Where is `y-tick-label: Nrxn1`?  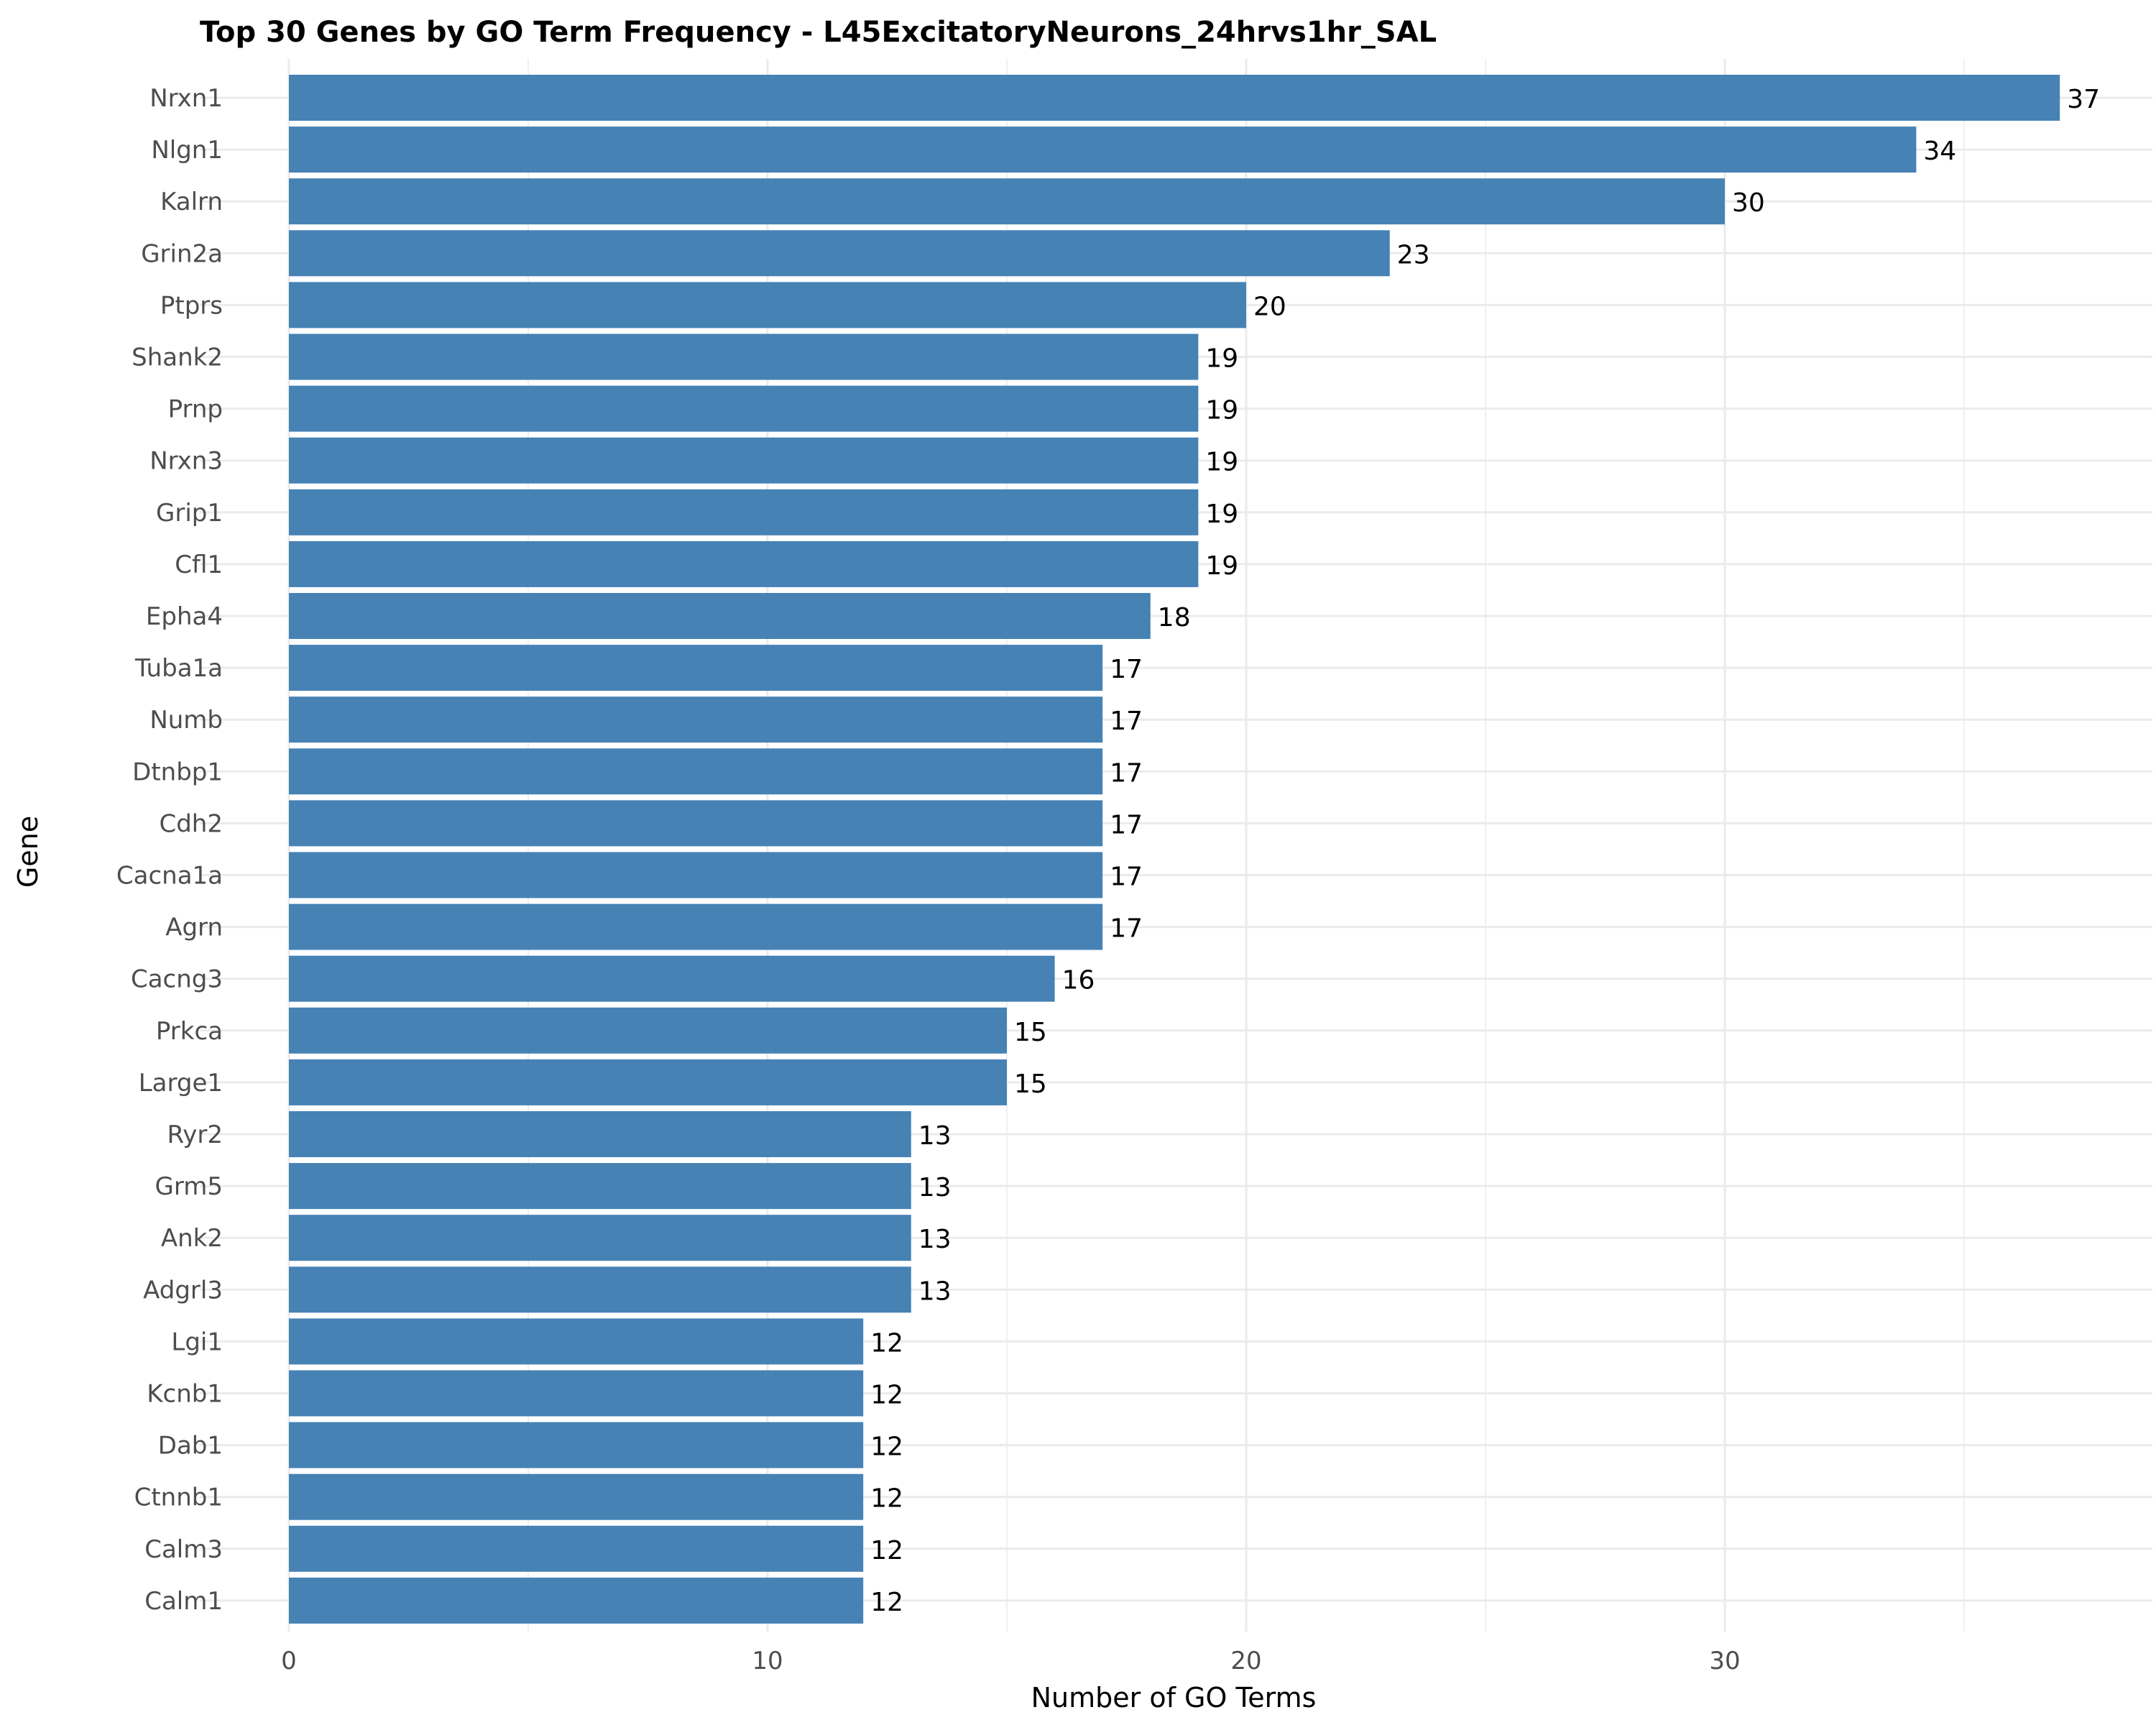
y-tick-label: Nrxn1 is located at coordinates (186, 98).